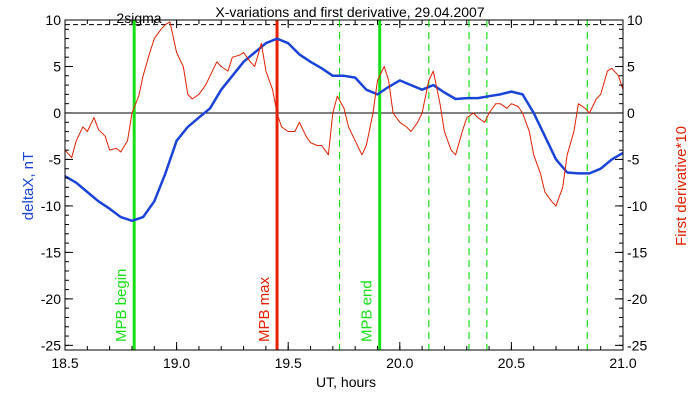 The image size is (700, 400). What do you see at coordinates (399, 363) in the screenshot?
I see `x-tick-label-3: 20.0` at bounding box center [399, 363].